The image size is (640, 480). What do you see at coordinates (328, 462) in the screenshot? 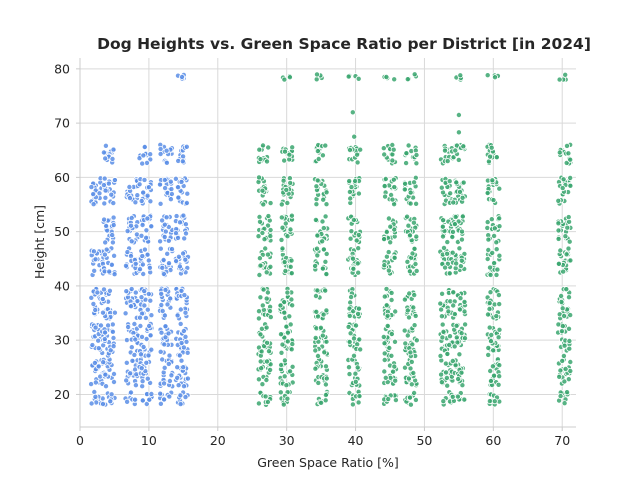
I see `x-axis-label: Green Space Ratio [%]` at bounding box center [328, 462].